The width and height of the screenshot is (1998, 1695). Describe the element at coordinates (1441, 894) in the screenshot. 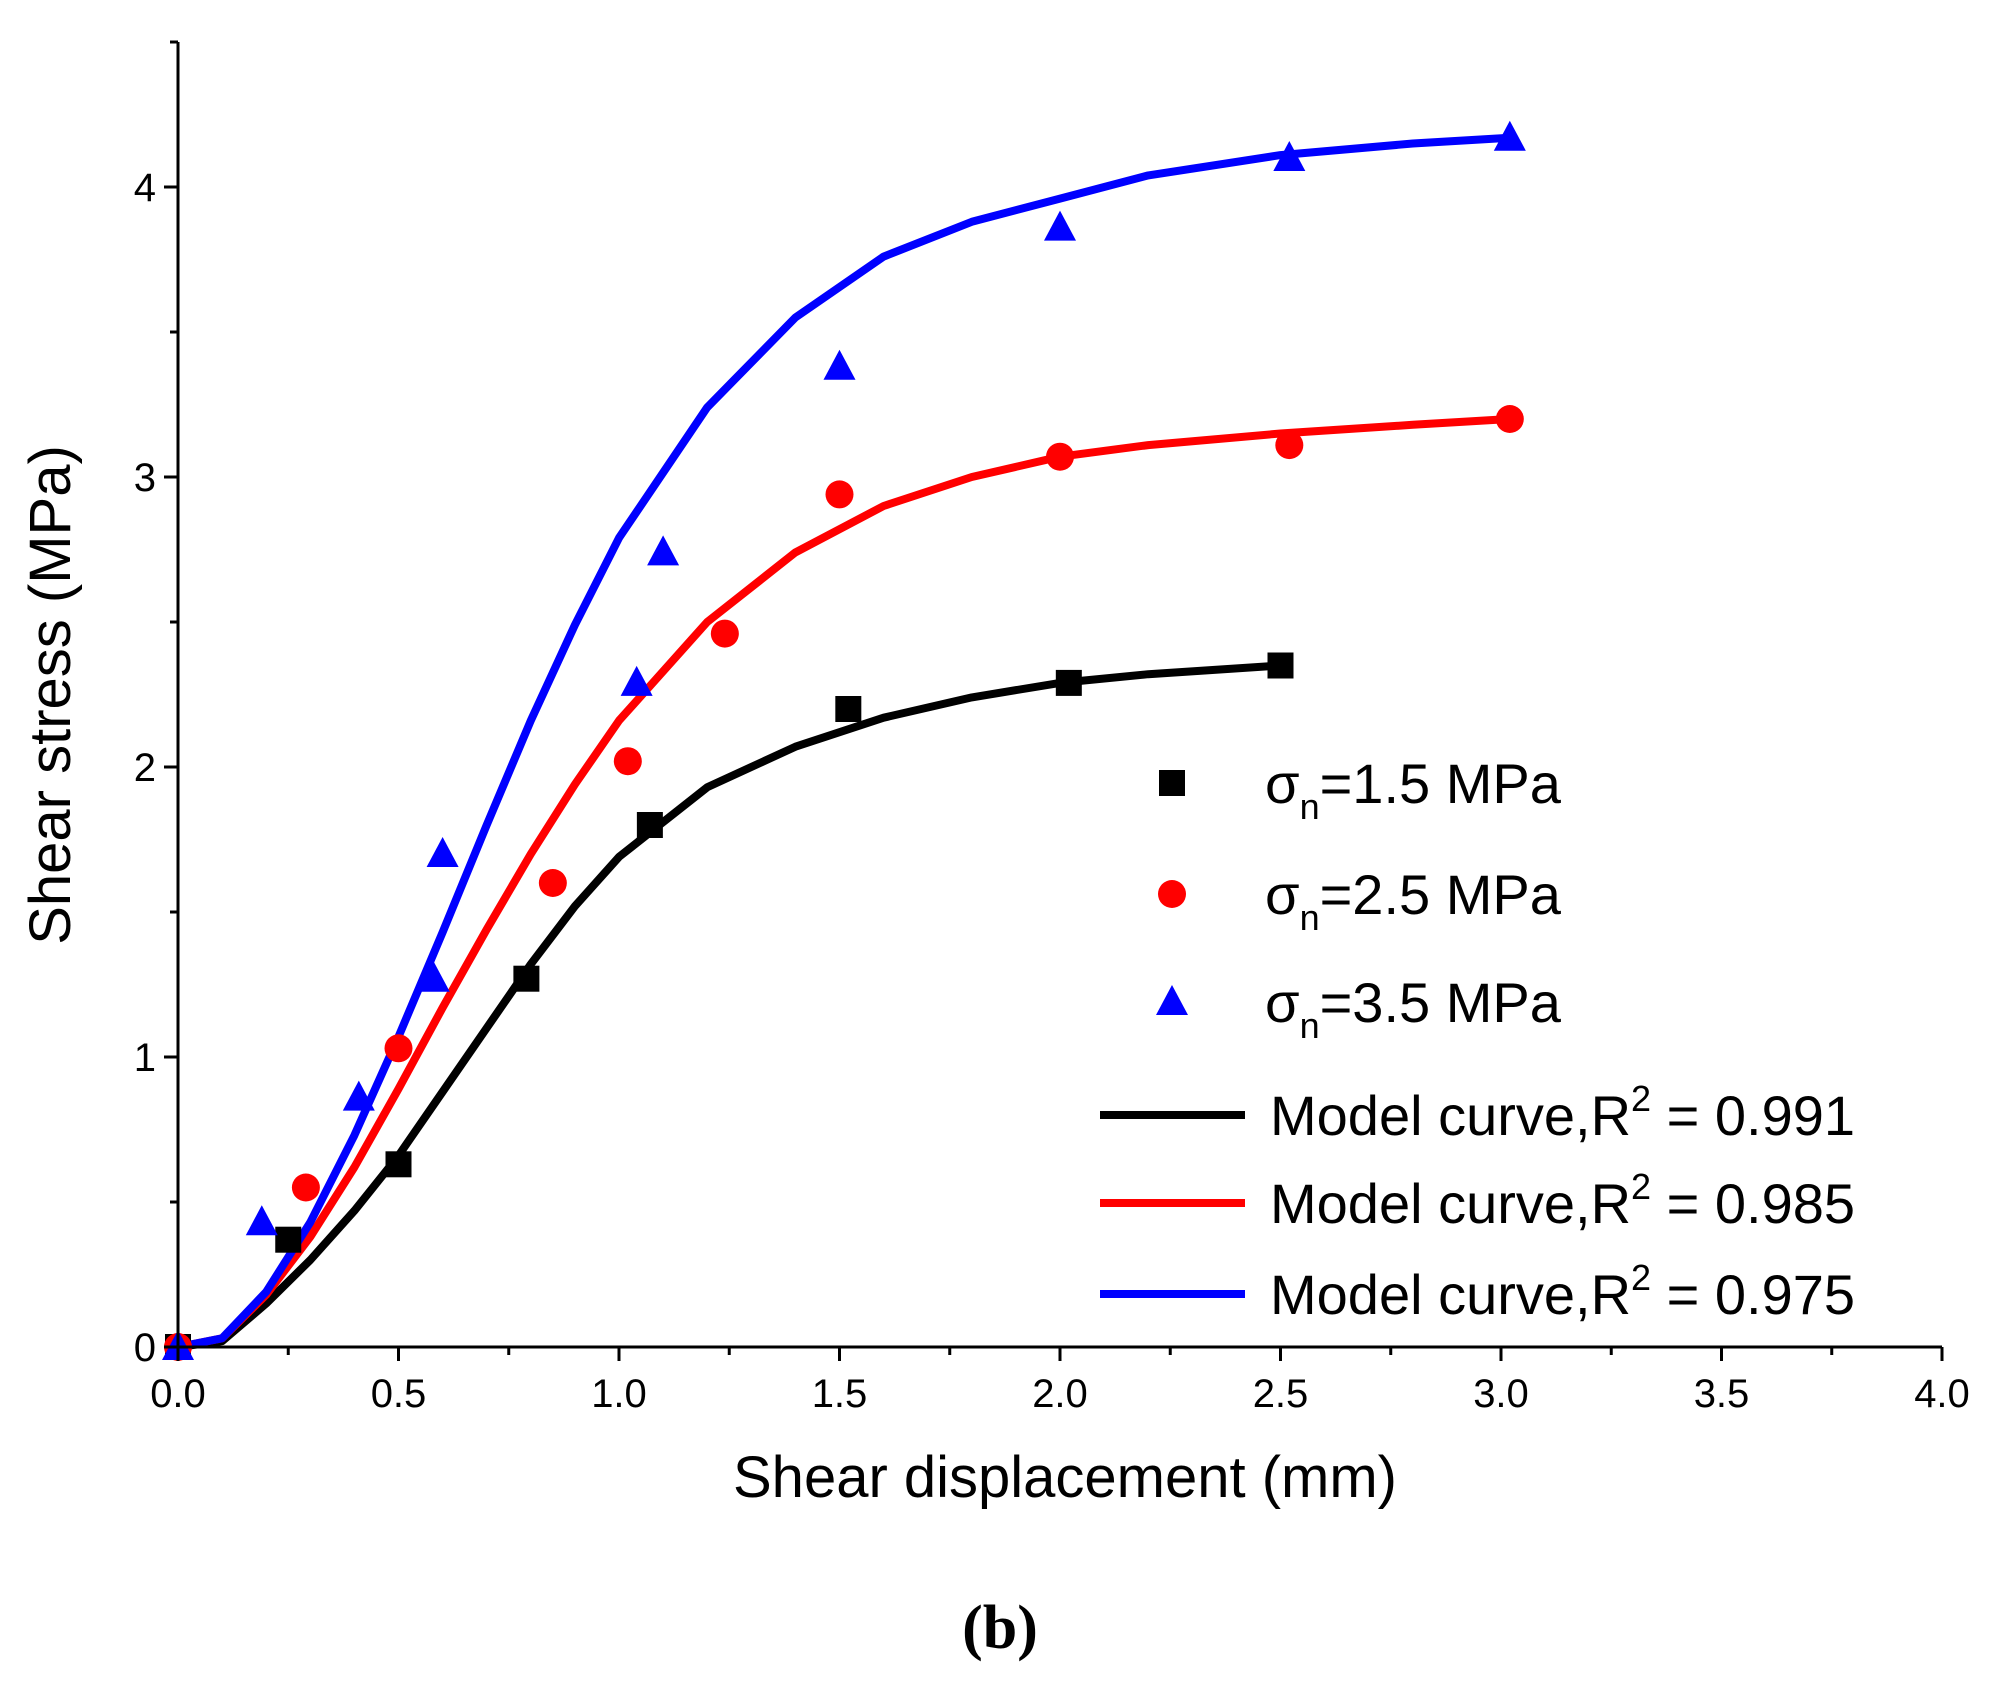

I see `legend-value: =2.5 MPa` at that location.